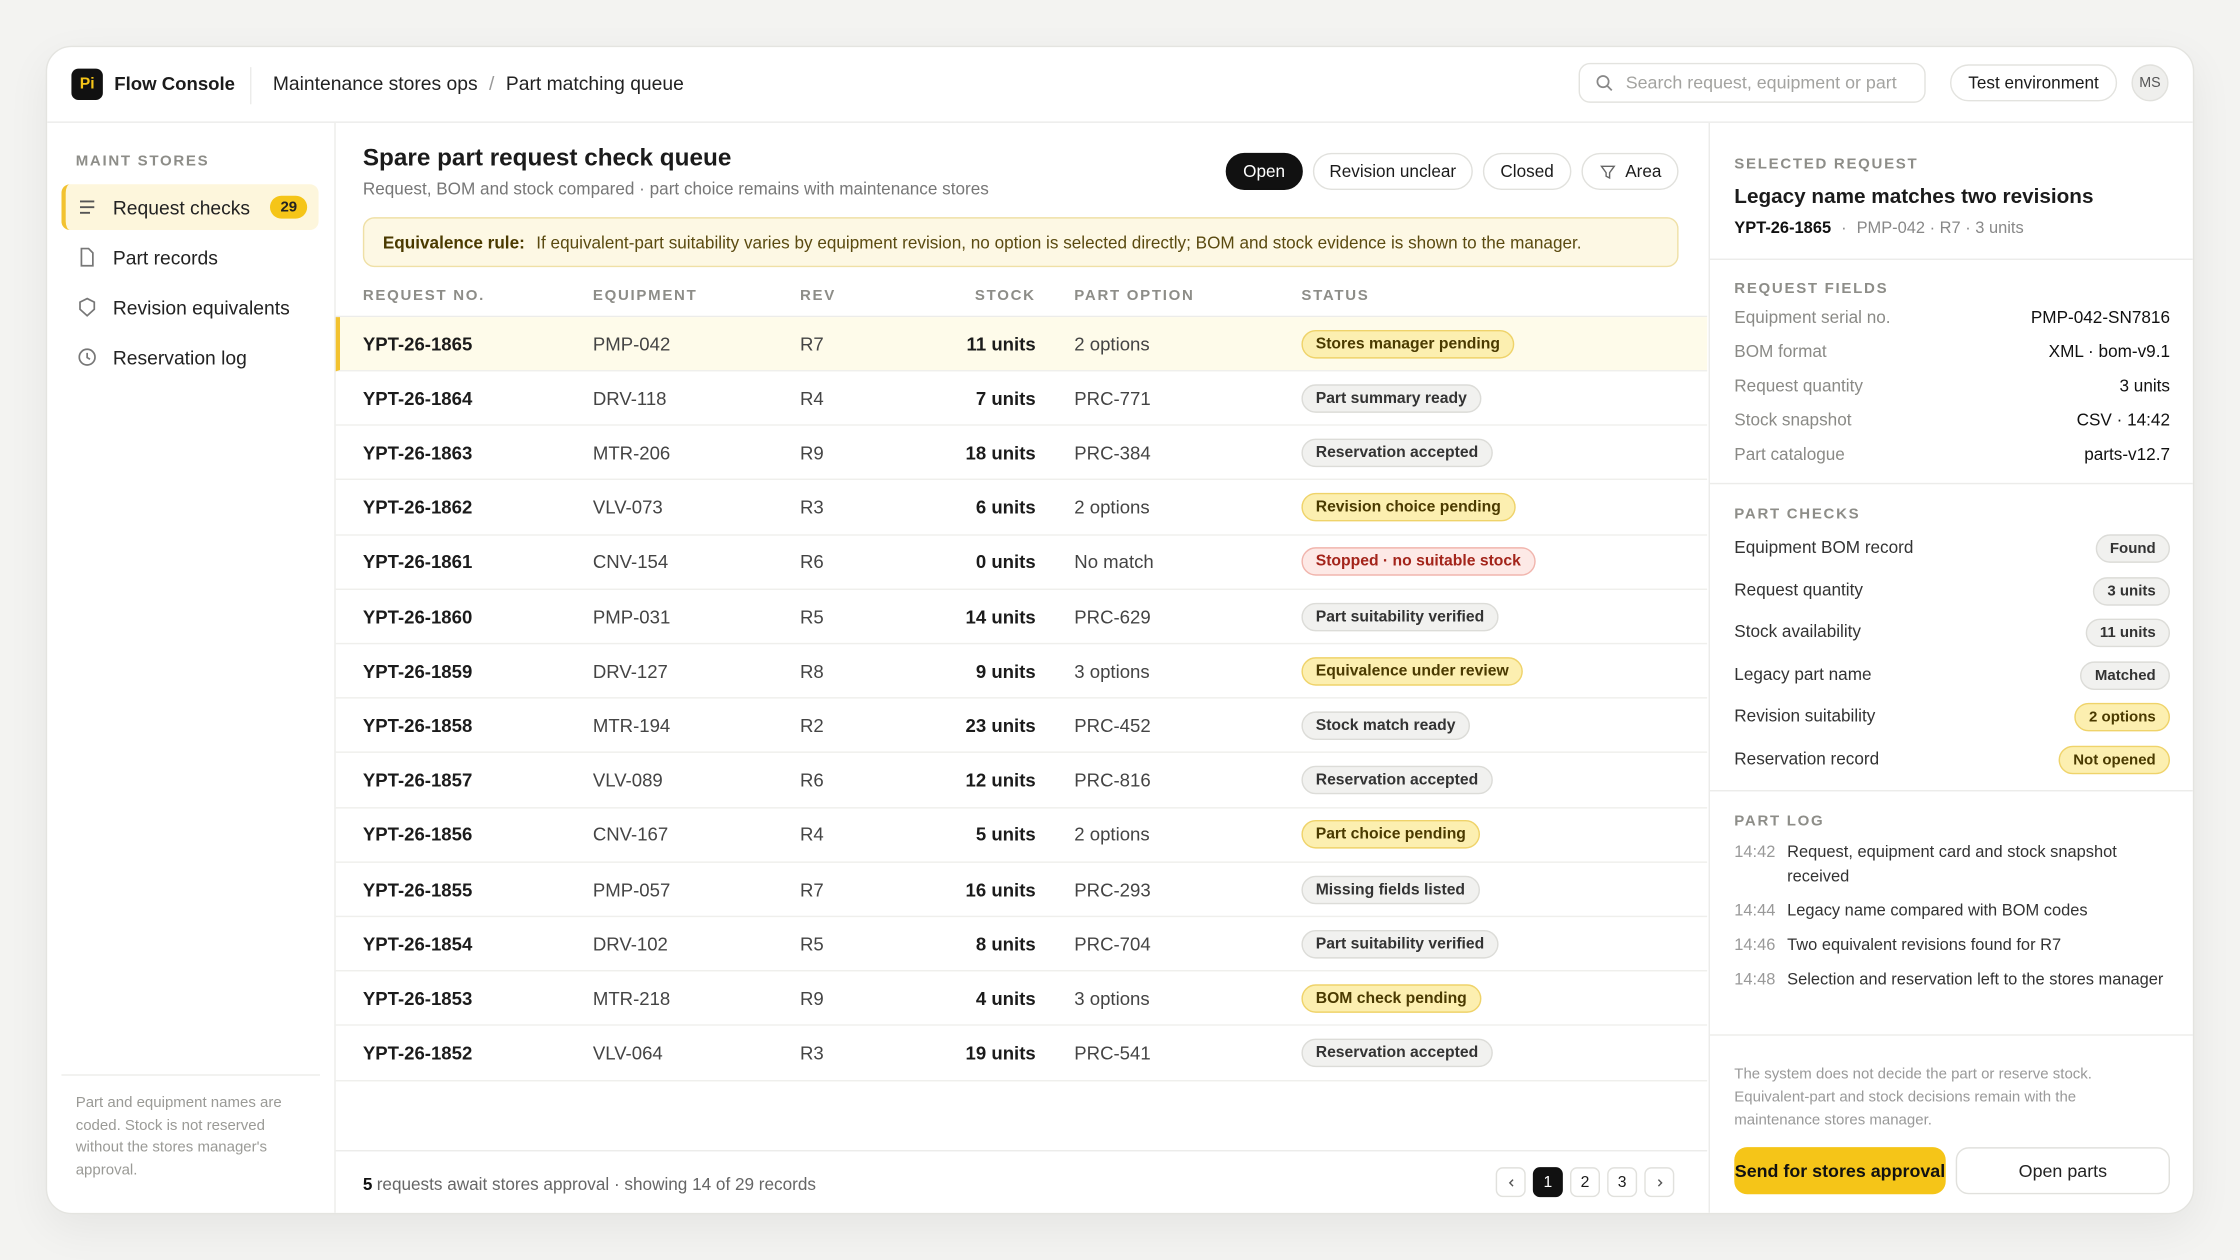 The height and width of the screenshot is (1260, 2240). What do you see at coordinates (1527, 171) in the screenshot?
I see `filter-button: Closed` at bounding box center [1527, 171].